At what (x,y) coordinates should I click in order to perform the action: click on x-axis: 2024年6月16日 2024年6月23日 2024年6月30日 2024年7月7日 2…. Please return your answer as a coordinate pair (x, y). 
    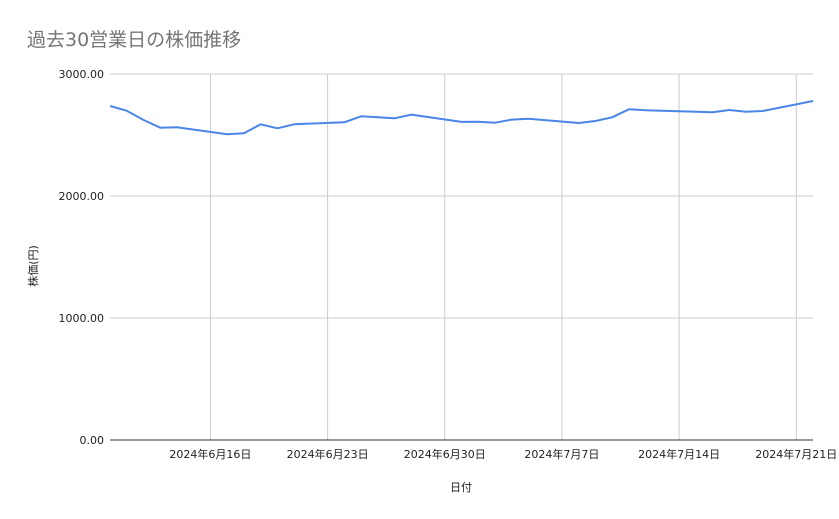
    Looking at the image, I should click on (503, 454).